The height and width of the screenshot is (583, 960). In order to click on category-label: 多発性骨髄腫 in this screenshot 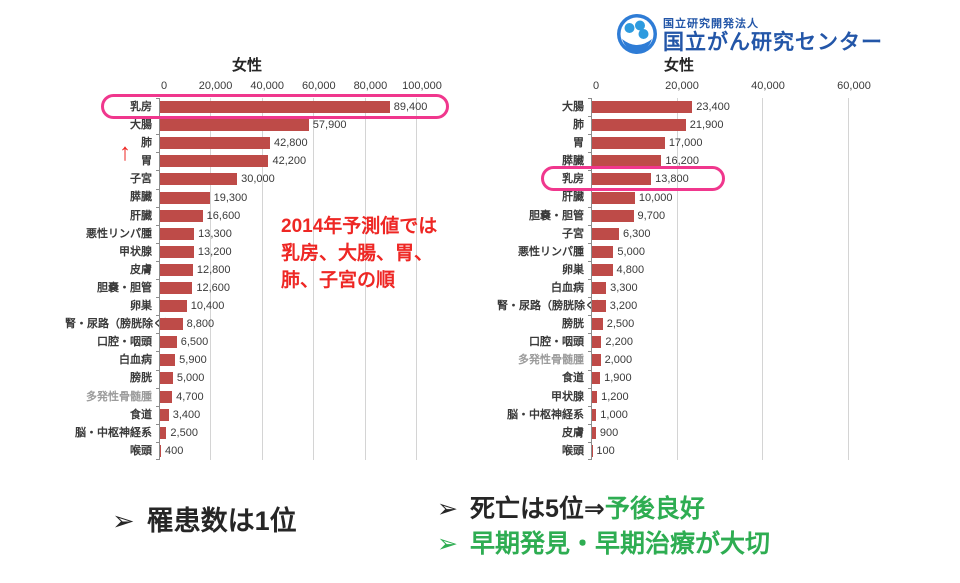, I will do `click(551, 360)`.